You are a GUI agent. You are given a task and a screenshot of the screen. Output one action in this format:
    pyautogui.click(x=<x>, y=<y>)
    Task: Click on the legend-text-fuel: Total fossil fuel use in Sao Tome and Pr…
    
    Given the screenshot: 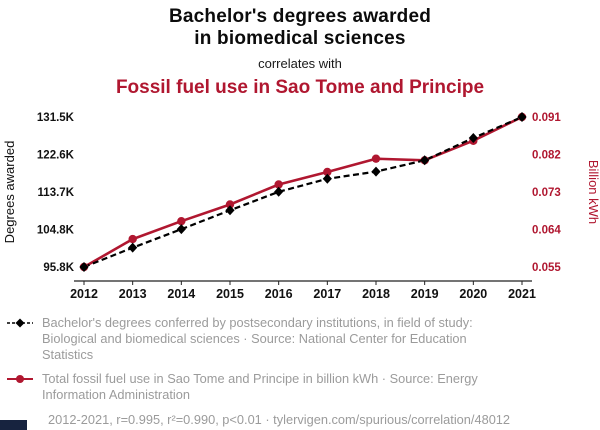 What is the action you would take?
    pyautogui.click(x=260, y=386)
    